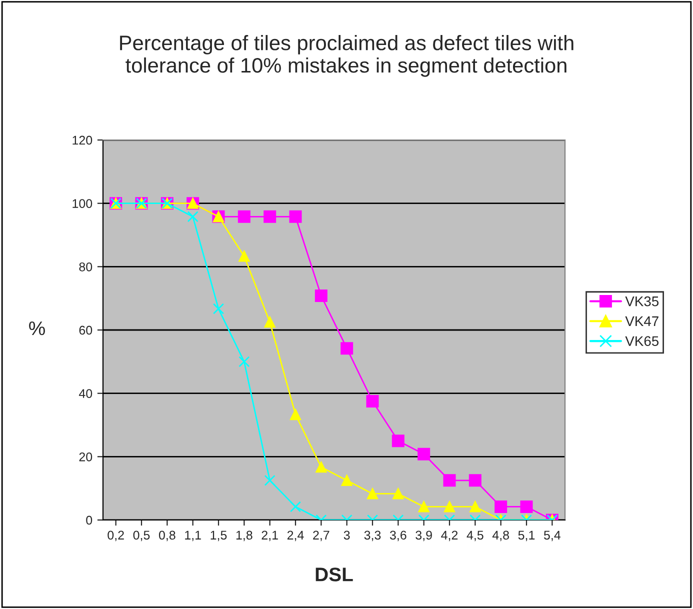 The image size is (693, 609). What do you see at coordinates (641, 321) in the screenshot?
I see `legend-label: VK47` at bounding box center [641, 321].